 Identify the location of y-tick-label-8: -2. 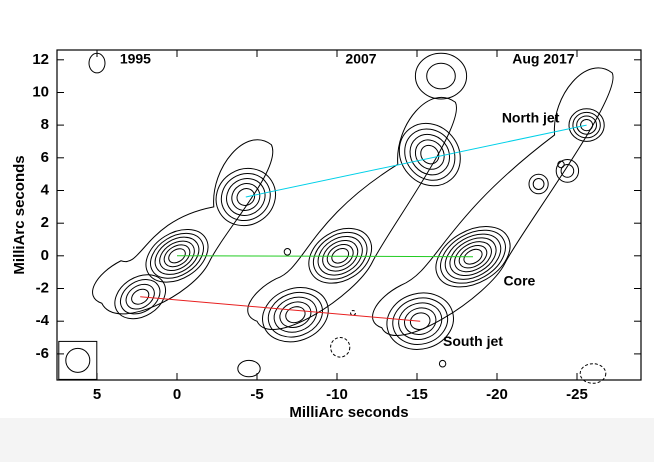
(42, 287).